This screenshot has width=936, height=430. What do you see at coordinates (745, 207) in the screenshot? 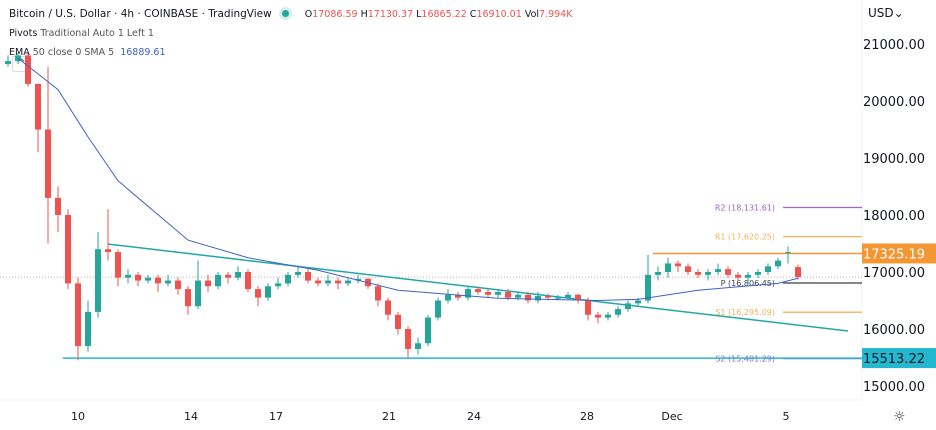
I see `pivot-label: R2 (18,131.61)` at bounding box center [745, 207].